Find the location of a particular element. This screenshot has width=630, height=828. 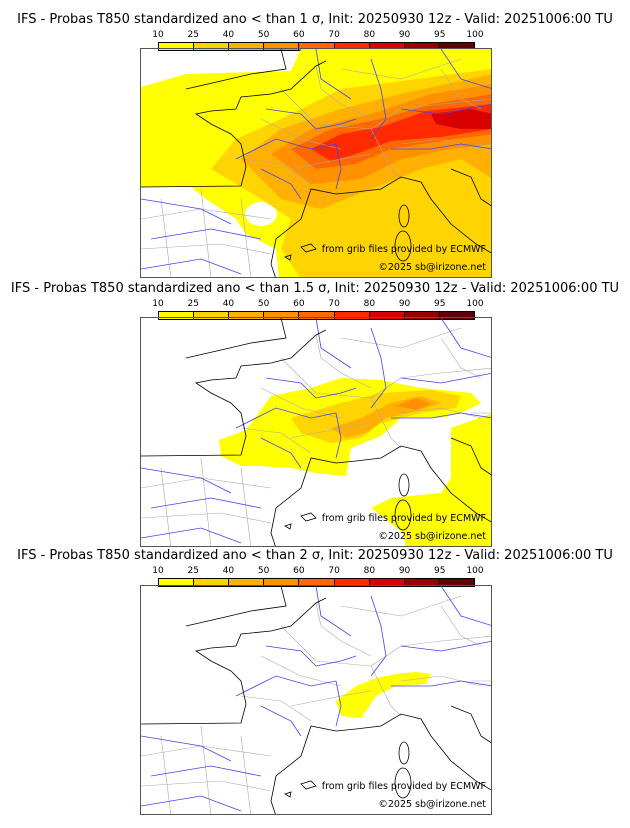

colorbar is located at coordinates (316, 582).